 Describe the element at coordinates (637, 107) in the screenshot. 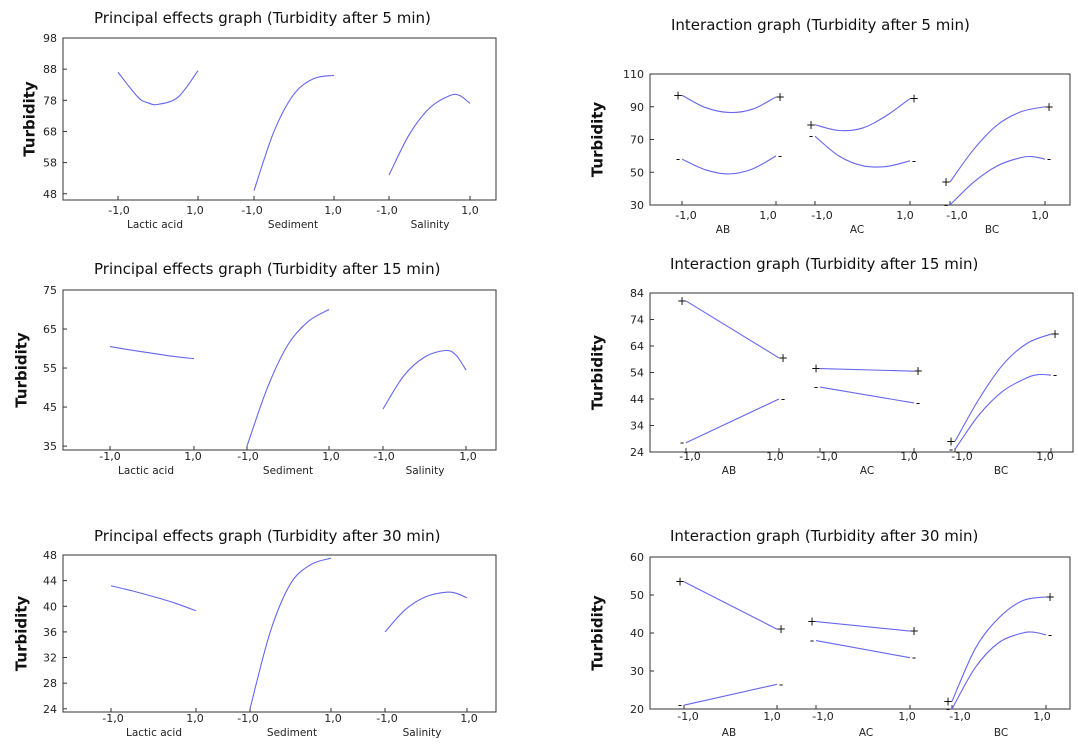

I see `y-tick-label: 90` at that location.